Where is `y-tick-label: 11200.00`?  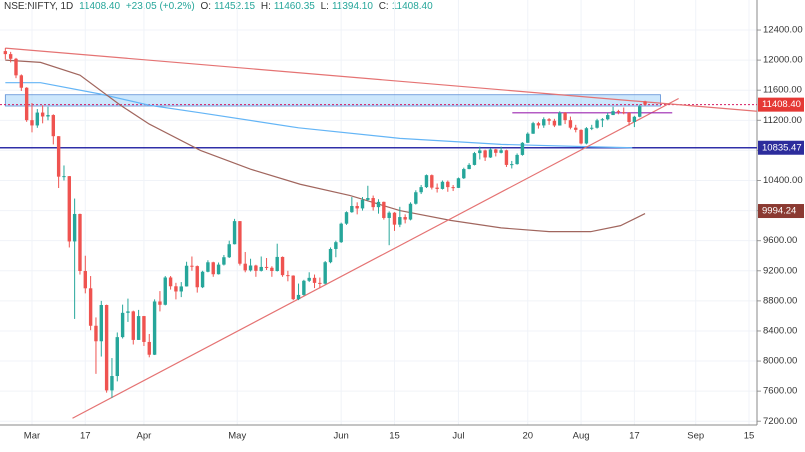
y-tick-label: 11200.00 is located at coordinates (782, 120).